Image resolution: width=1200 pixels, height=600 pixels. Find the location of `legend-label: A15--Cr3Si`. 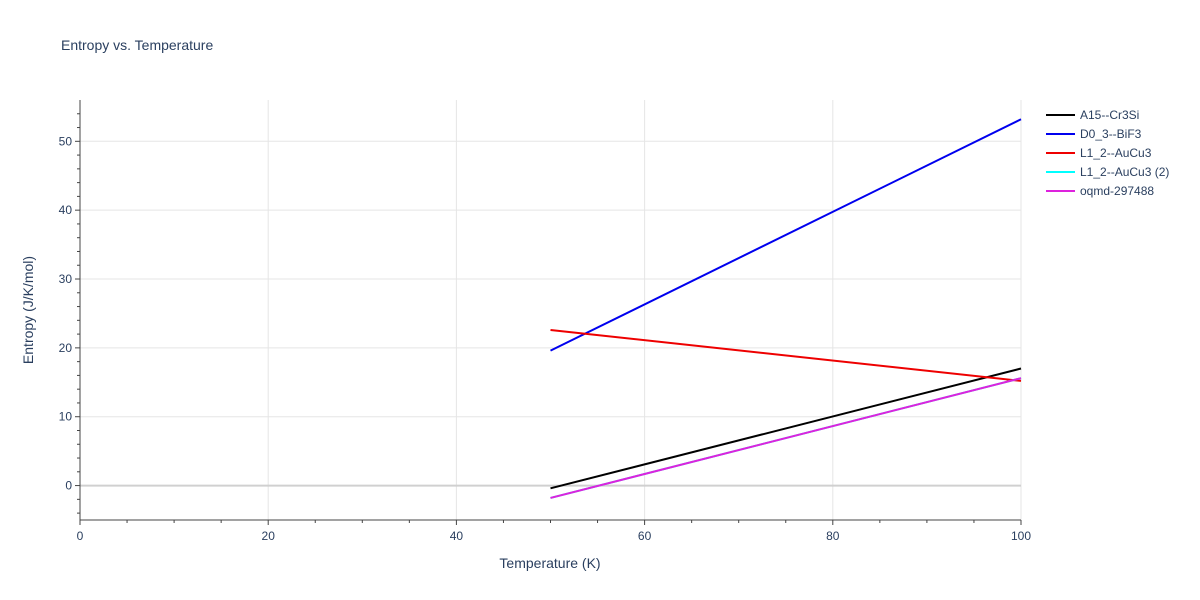

legend-label: A15--Cr3Si is located at coordinates (1109, 115).